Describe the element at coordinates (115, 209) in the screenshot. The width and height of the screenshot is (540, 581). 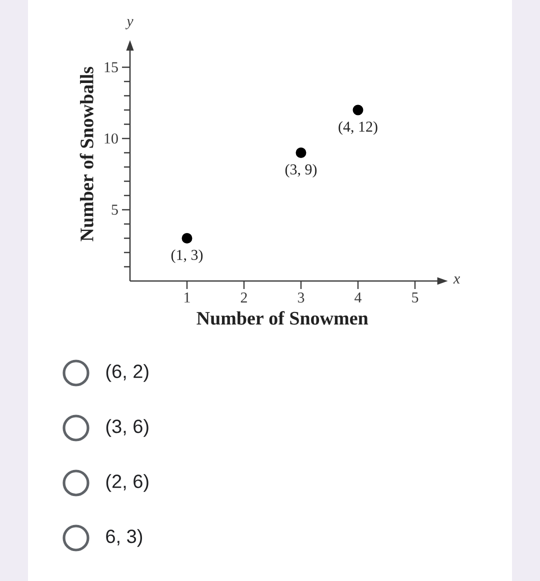
I see `y-tick-label: 5` at that location.